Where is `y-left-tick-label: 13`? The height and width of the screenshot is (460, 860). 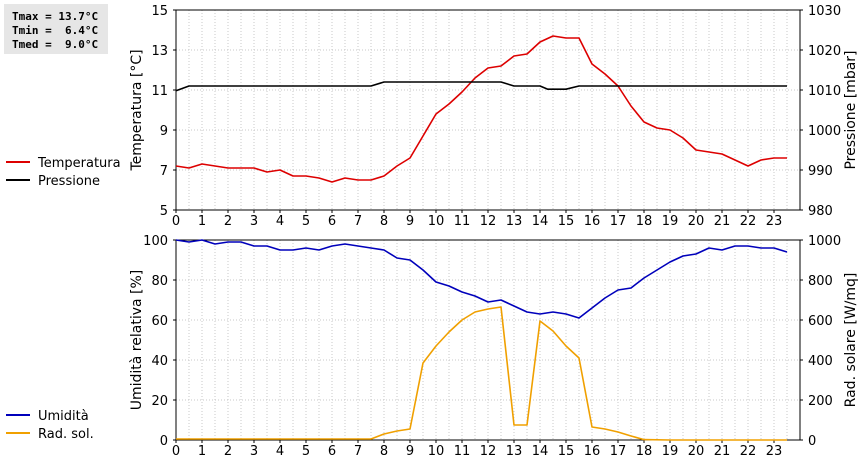
y-left-tick-label: 13 is located at coordinates (159, 51).